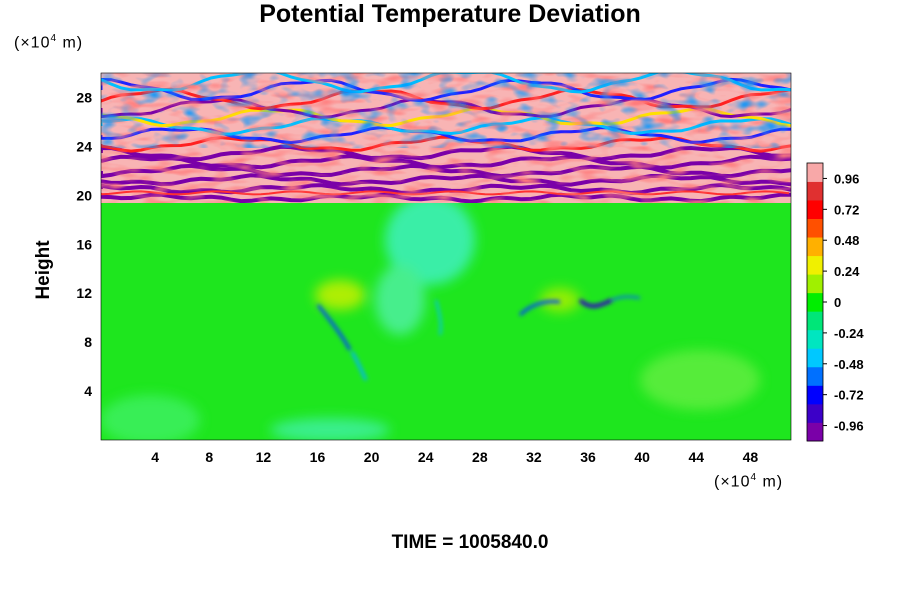 The height and width of the screenshot is (600, 900). Describe the element at coordinates (846, 209) in the screenshot. I see `colorbar-tick-label: 0.72` at that location.